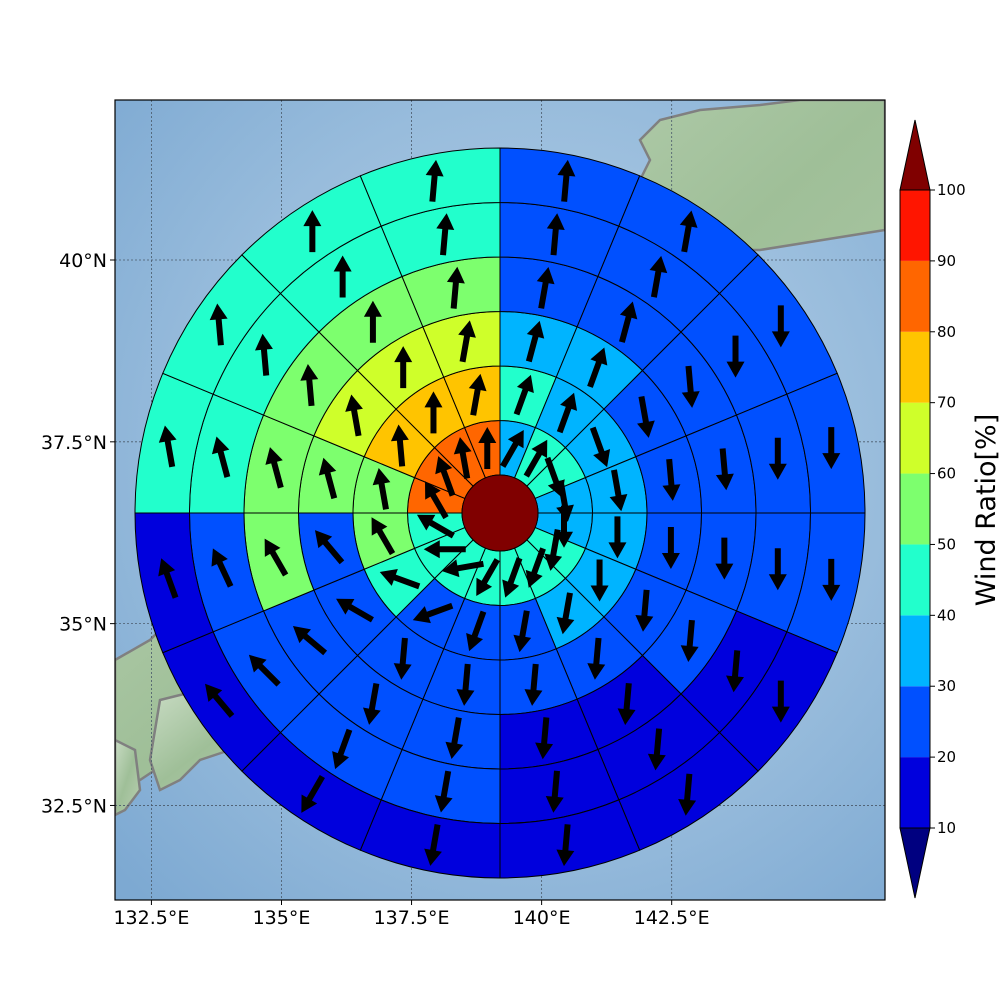  What do you see at coordinates (932, 509) in the screenshot?
I see `colorbar: 10 20 30 40 50 60 70 80 90 100` at bounding box center [932, 509].